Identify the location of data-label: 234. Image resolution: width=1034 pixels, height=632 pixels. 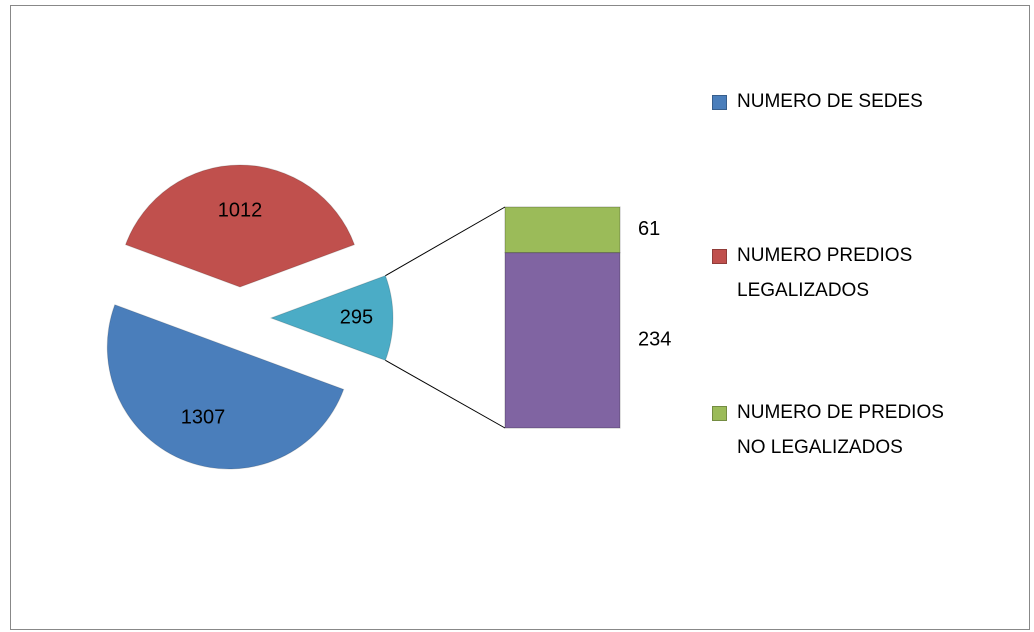
(654, 340).